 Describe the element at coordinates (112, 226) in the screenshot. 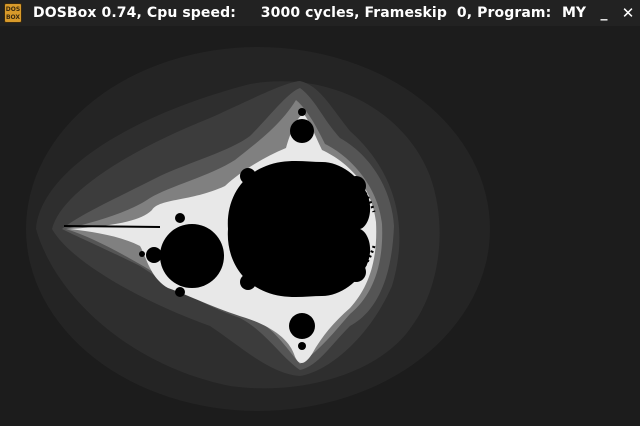

I see `real-axis-antenna` at that location.